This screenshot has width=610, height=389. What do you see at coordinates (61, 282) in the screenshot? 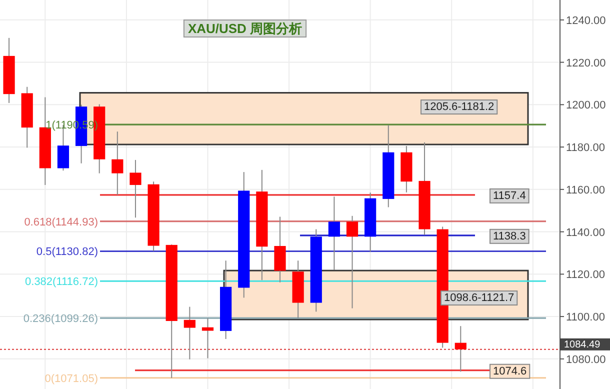
I see `ref-line-label: 0.382(1116.72)` at bounding box center [61, 282].